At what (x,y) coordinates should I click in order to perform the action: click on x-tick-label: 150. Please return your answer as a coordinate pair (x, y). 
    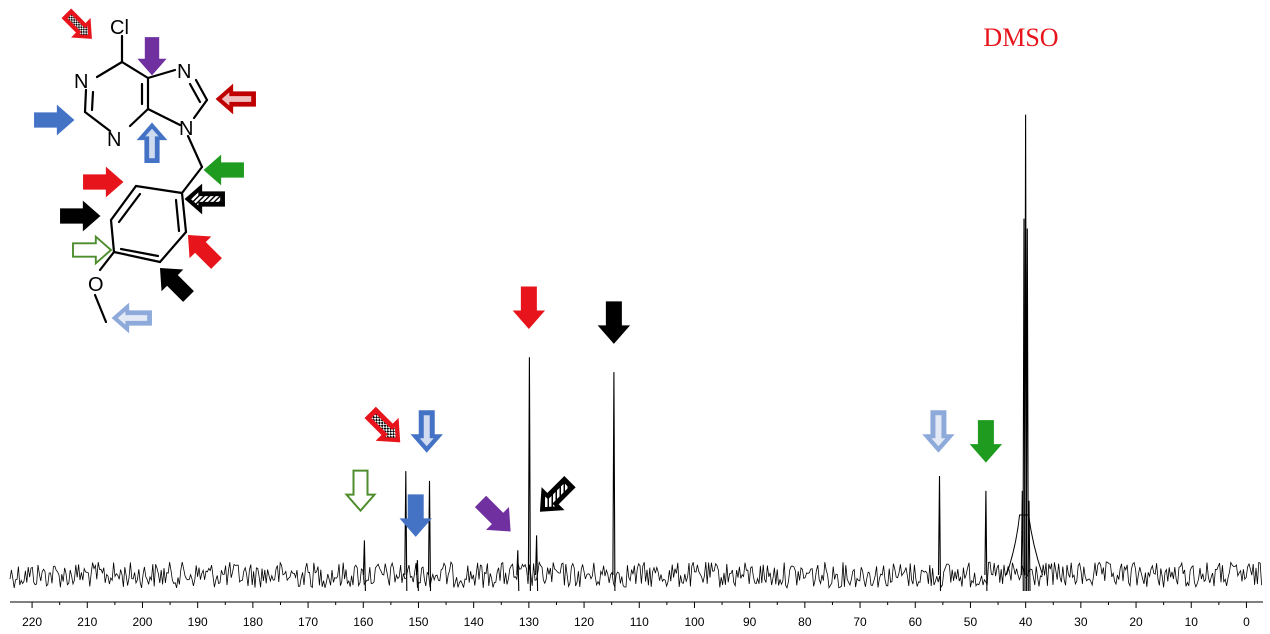
    Looking at the image, I should click on (418, 622).